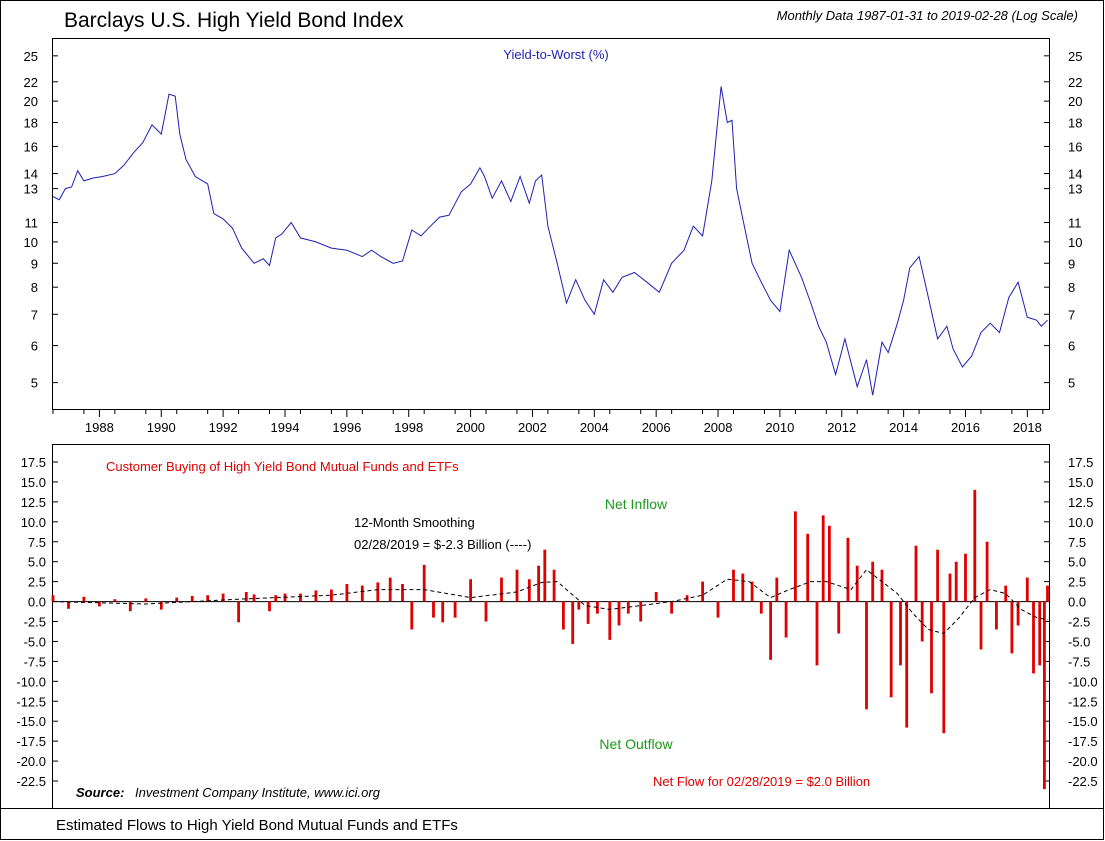 Image resolution: width=1105 pixels, height=841 pixels. What do you see at coordinates (100, 792) in the screenshot?
I see `source-label: Source:` at bounding box center [100, 792].